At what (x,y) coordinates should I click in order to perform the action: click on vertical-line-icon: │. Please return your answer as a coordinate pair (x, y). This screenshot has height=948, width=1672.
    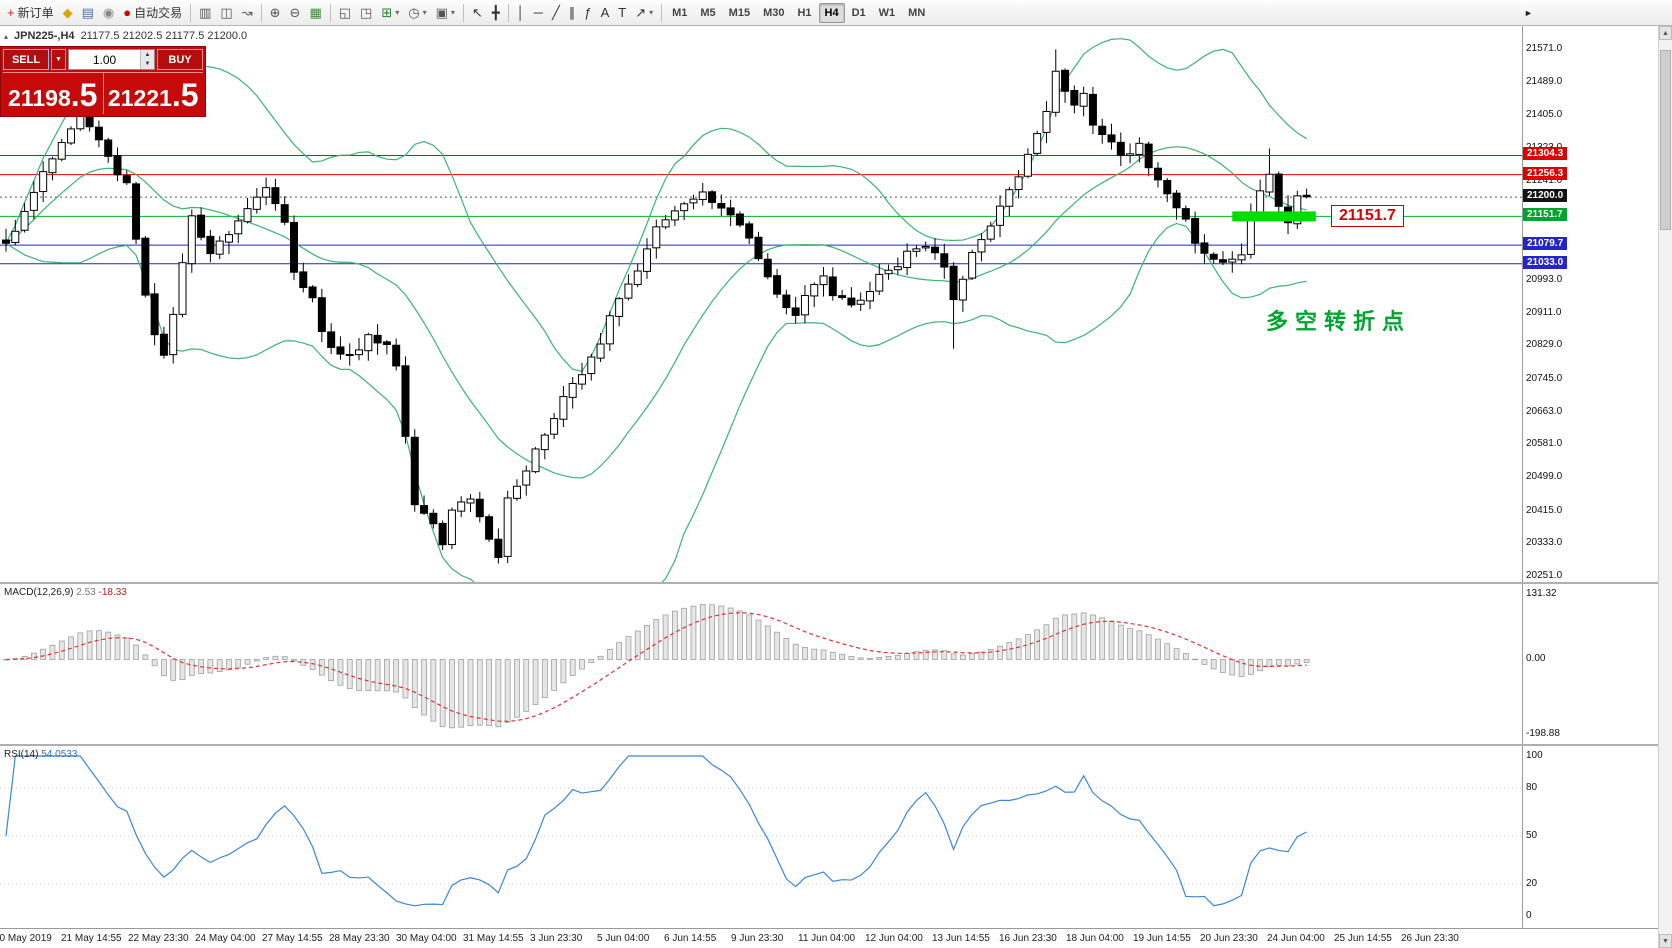
    Looking at the image, I should click on (520, 12).